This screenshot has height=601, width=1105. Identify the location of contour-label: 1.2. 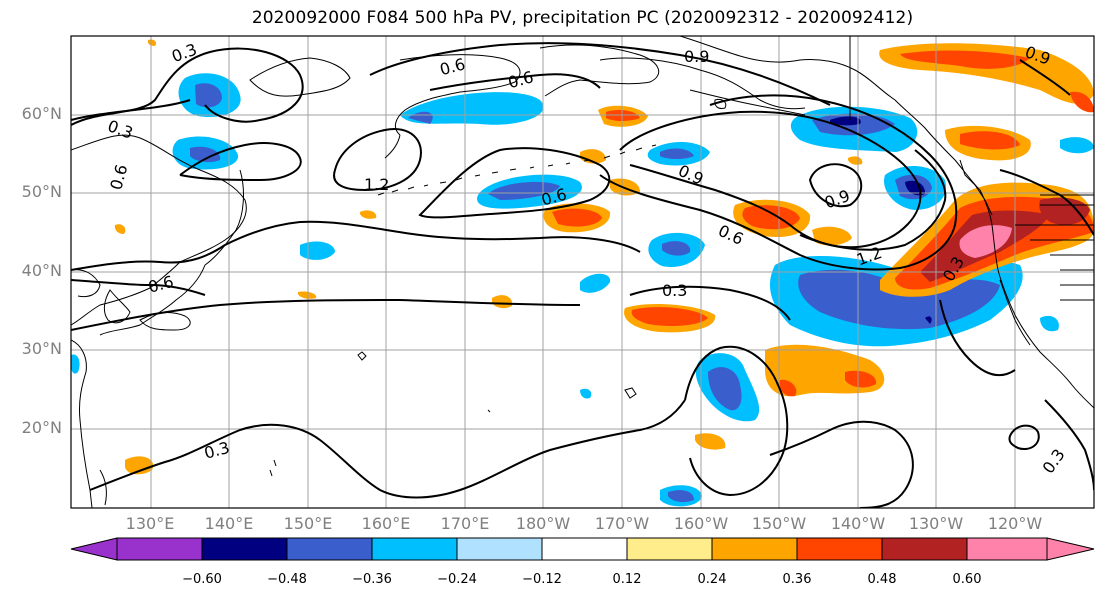
(376, 184).